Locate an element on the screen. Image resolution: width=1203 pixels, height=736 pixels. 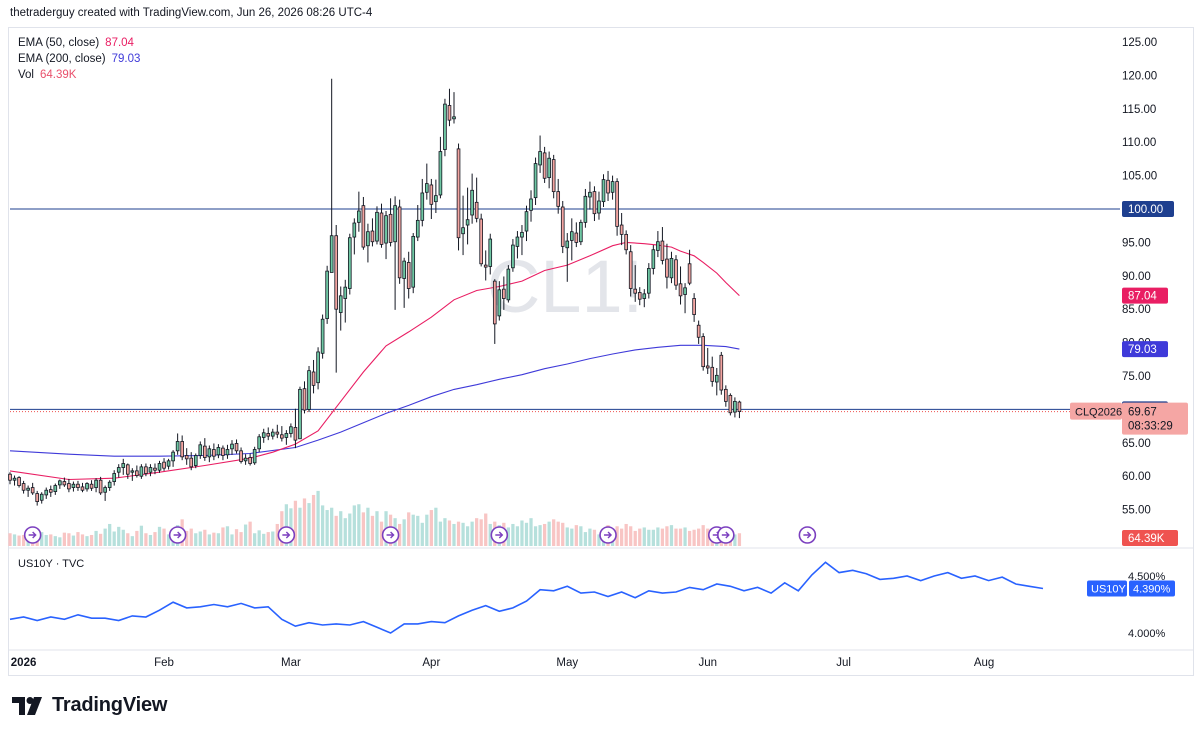
volume-badge: 64.39K is located at coordinates (1150, 538).